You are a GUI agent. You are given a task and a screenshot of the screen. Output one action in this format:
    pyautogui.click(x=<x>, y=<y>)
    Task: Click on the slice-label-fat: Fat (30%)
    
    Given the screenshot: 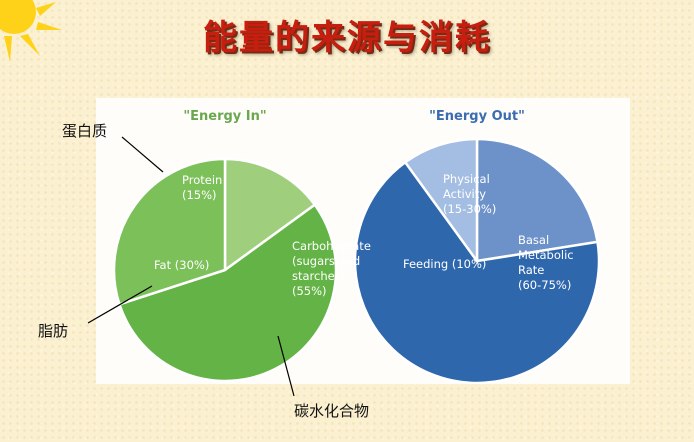 What is the action you would take?
    pyautogui.click(x=181, y=265)
    